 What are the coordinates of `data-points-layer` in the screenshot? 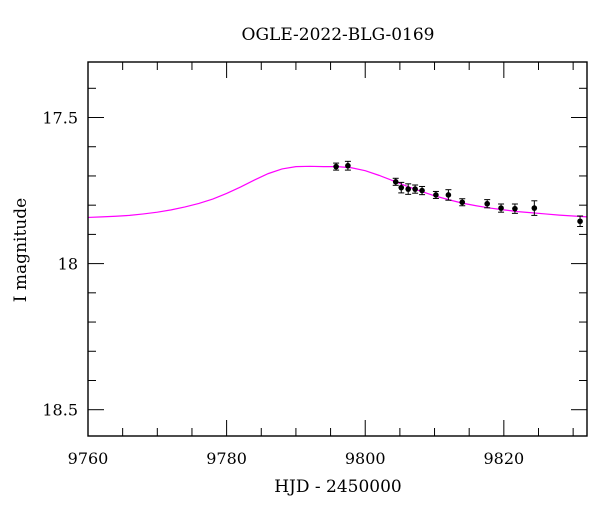 It's located at (458, 194).